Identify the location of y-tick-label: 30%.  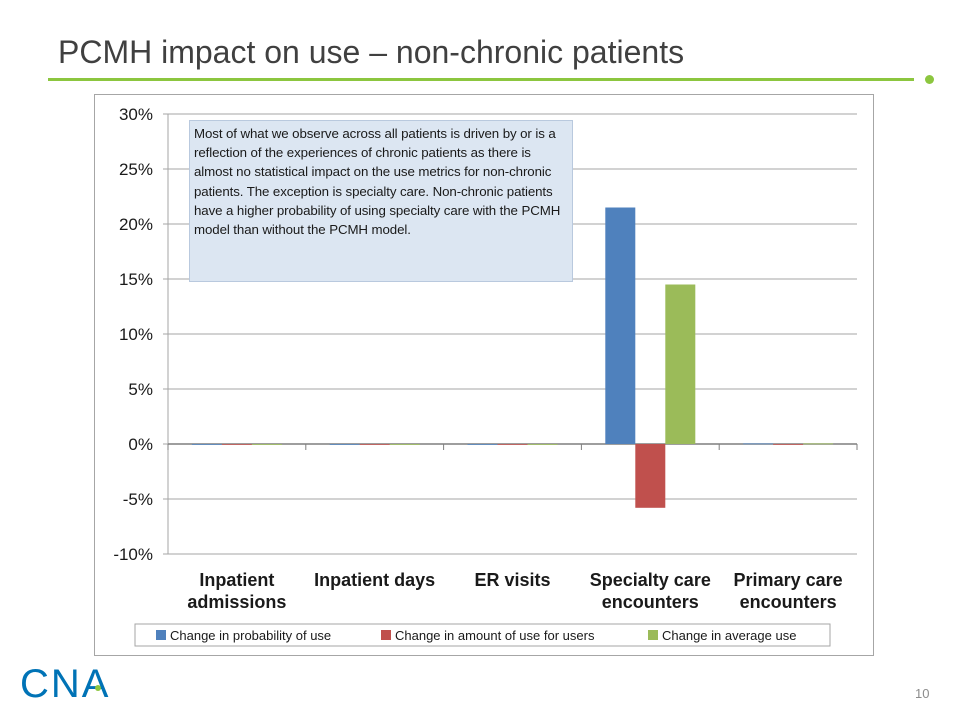
(136, 114).